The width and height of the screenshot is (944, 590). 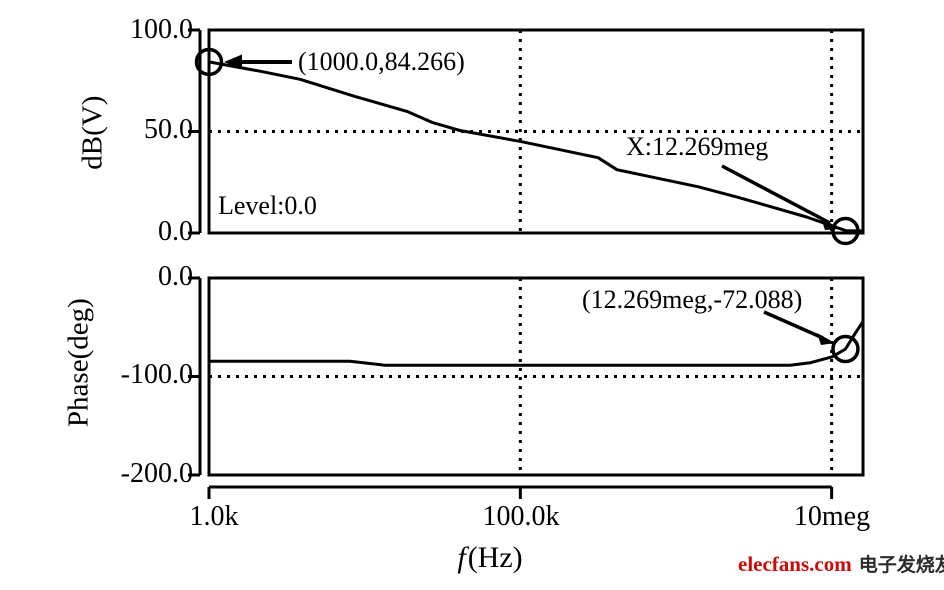 I want to click on mag-ytick-100: 100.0, so click(x=161, y=29).